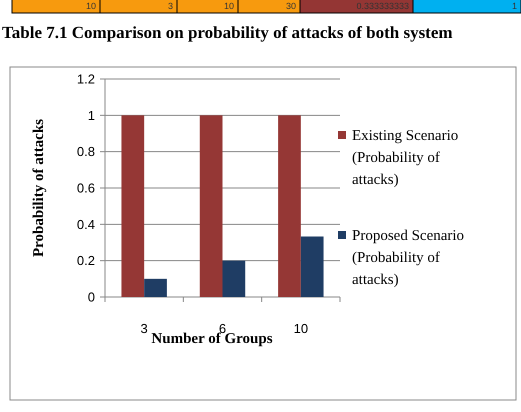 The image size is (521, 412). What do you see at coordinates (85, 260) in the screenshot?
I see `y-tick-label: 0.2` at bounding box center [85, 260].